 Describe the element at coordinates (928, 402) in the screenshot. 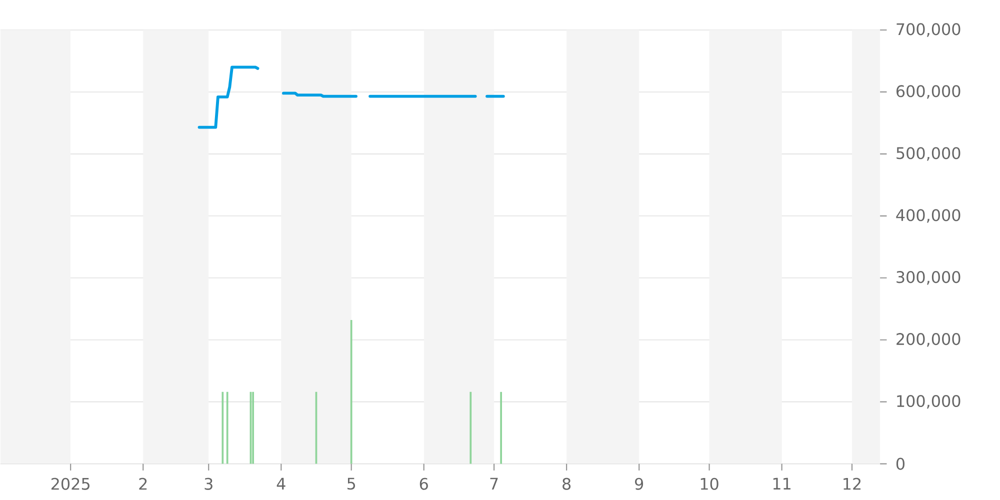

I see `y-tick-label: 100,000` at that location.